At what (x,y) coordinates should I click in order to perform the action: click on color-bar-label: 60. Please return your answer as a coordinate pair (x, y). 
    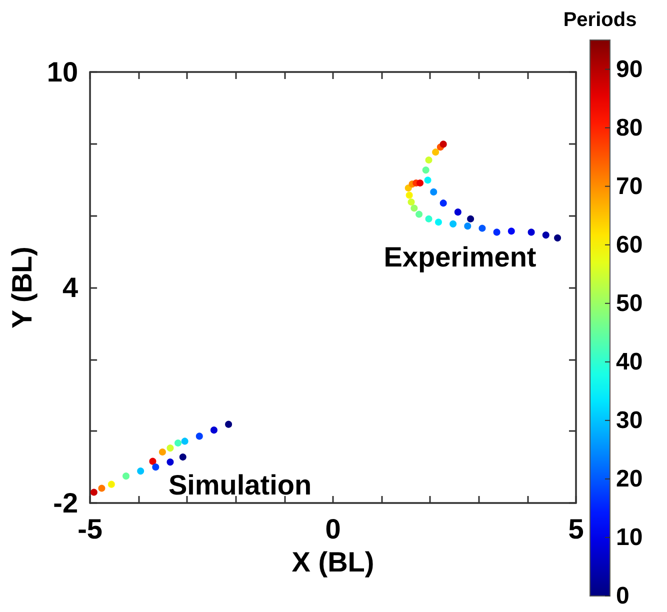
    Looking at the image, I should click on (629, 244).